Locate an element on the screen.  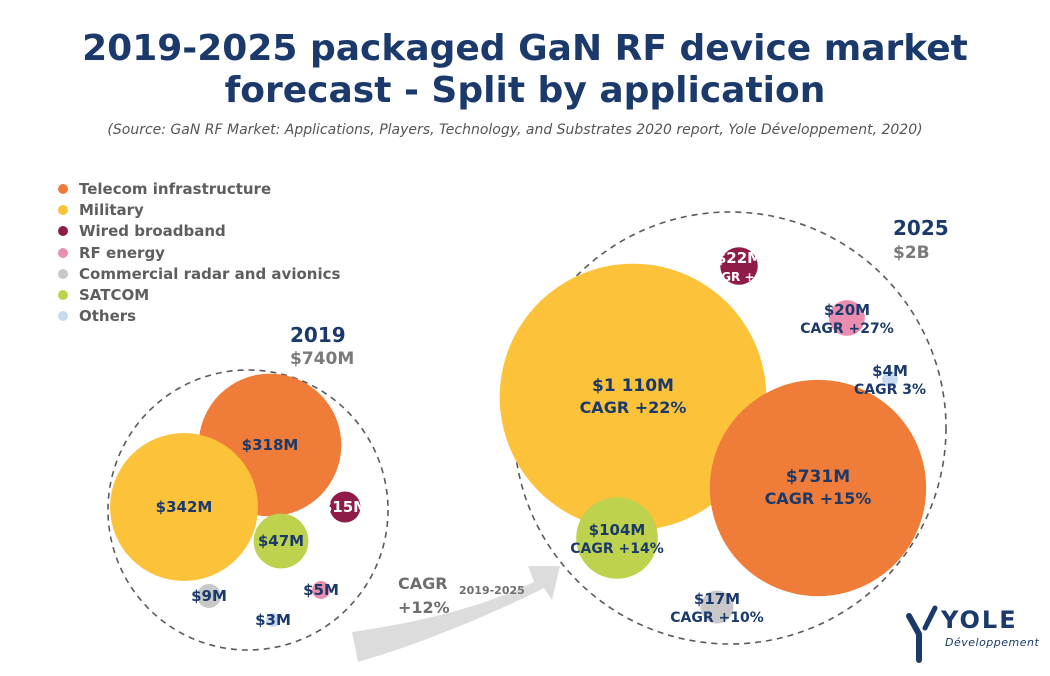
value-label-2019-others: $3M is located at coordinates (273, 620).